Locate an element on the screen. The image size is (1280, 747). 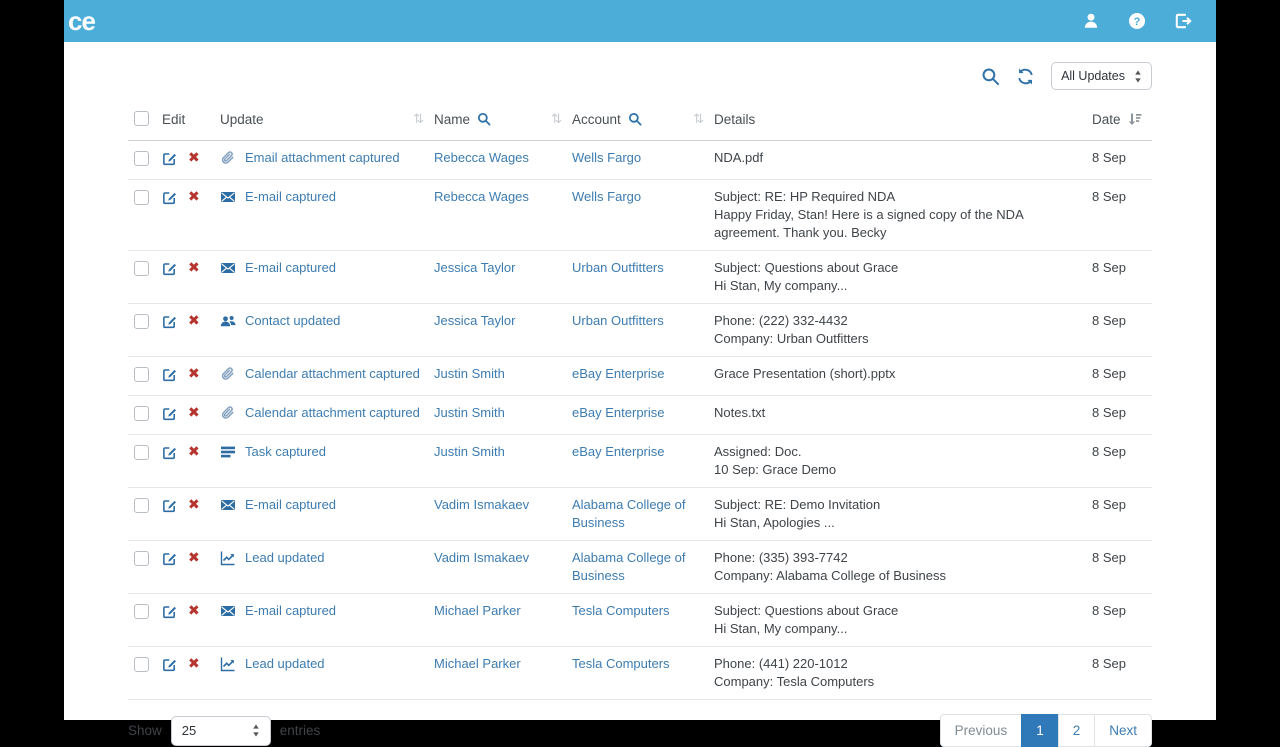
user-icon is located at coordinates (1091, 21).